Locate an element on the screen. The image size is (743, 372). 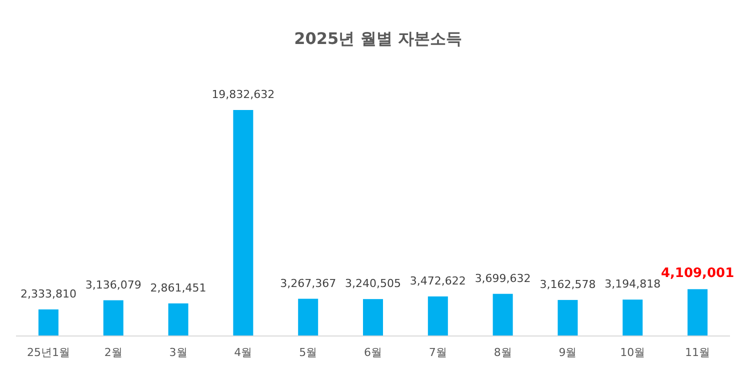
x-tick-label: 4월 is located at coordinates (243, 352).